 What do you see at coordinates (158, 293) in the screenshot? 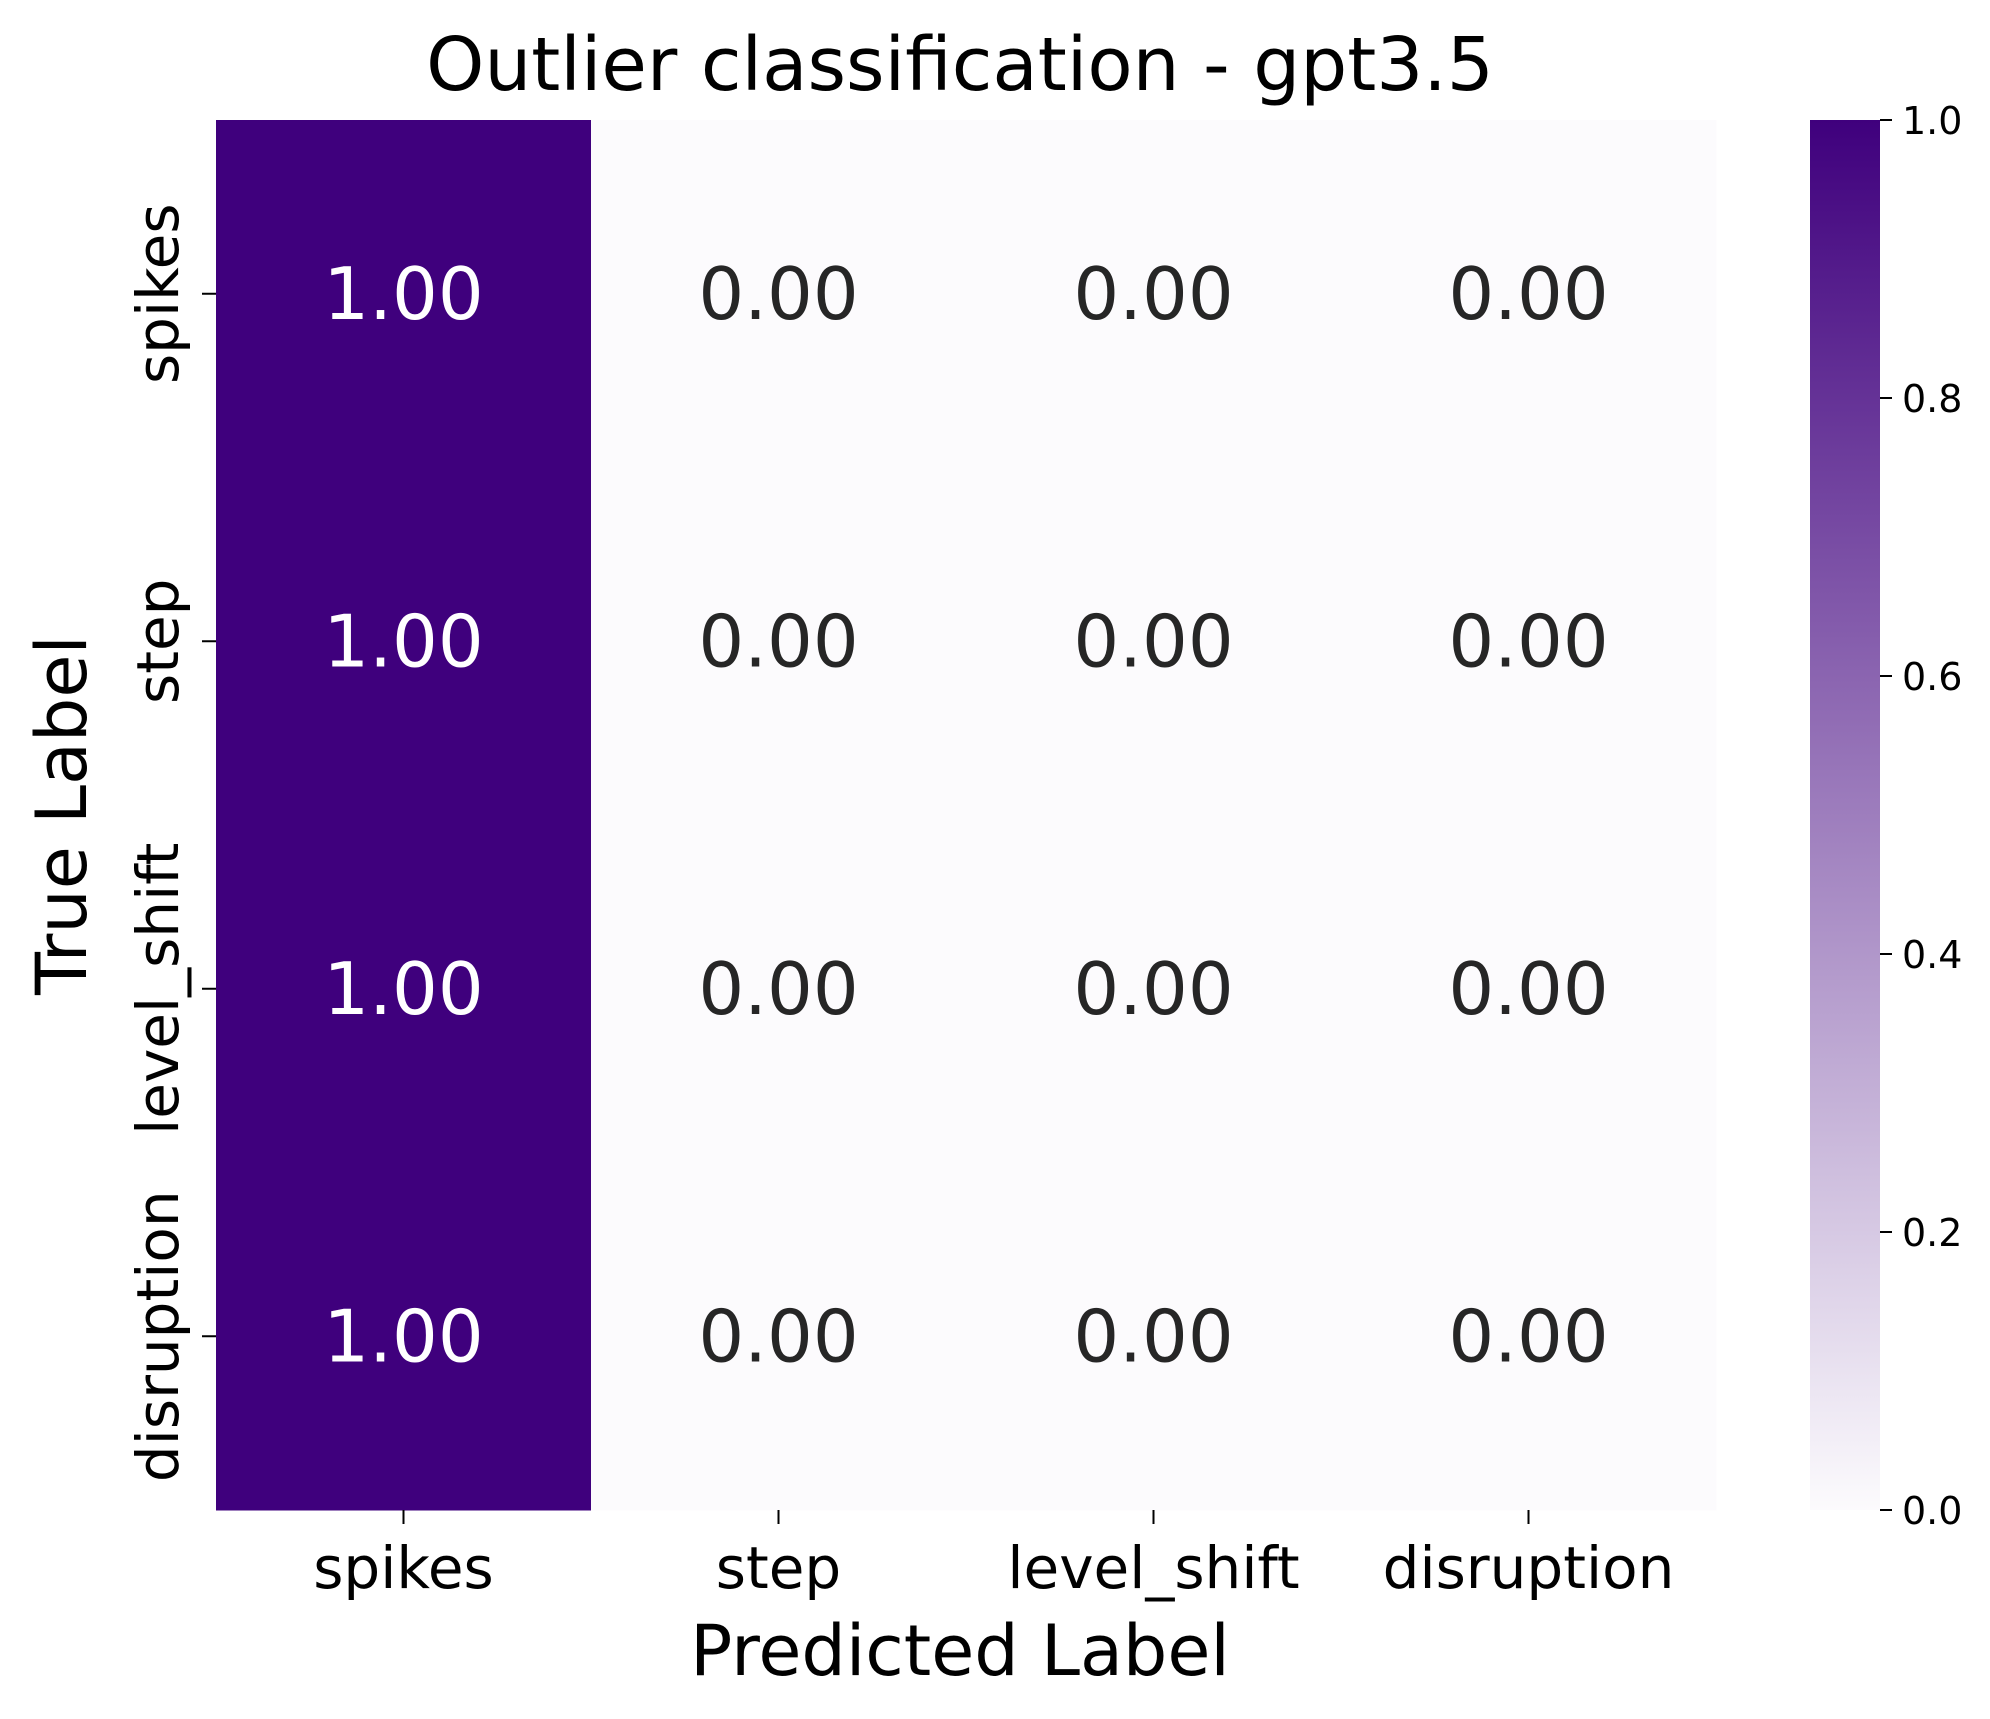
I see `y-tick-label: spikes` at bounding box center [158, 293].